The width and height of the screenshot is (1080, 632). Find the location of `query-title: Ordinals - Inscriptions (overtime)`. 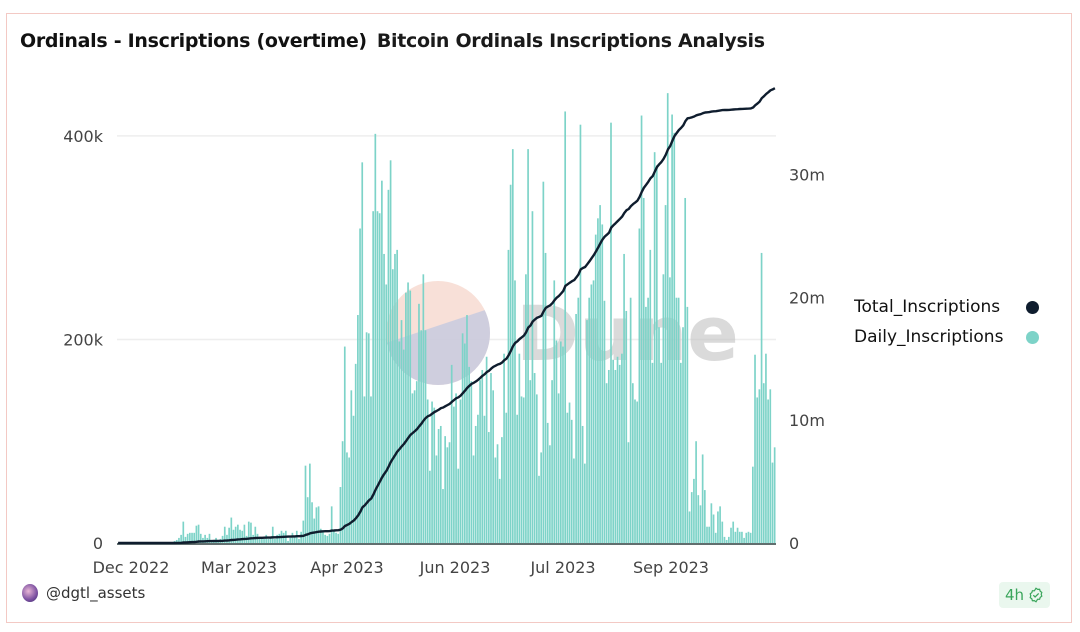

query-title: Ordinals - Inscriptions (overtime) is located at coordinates (193, 41).